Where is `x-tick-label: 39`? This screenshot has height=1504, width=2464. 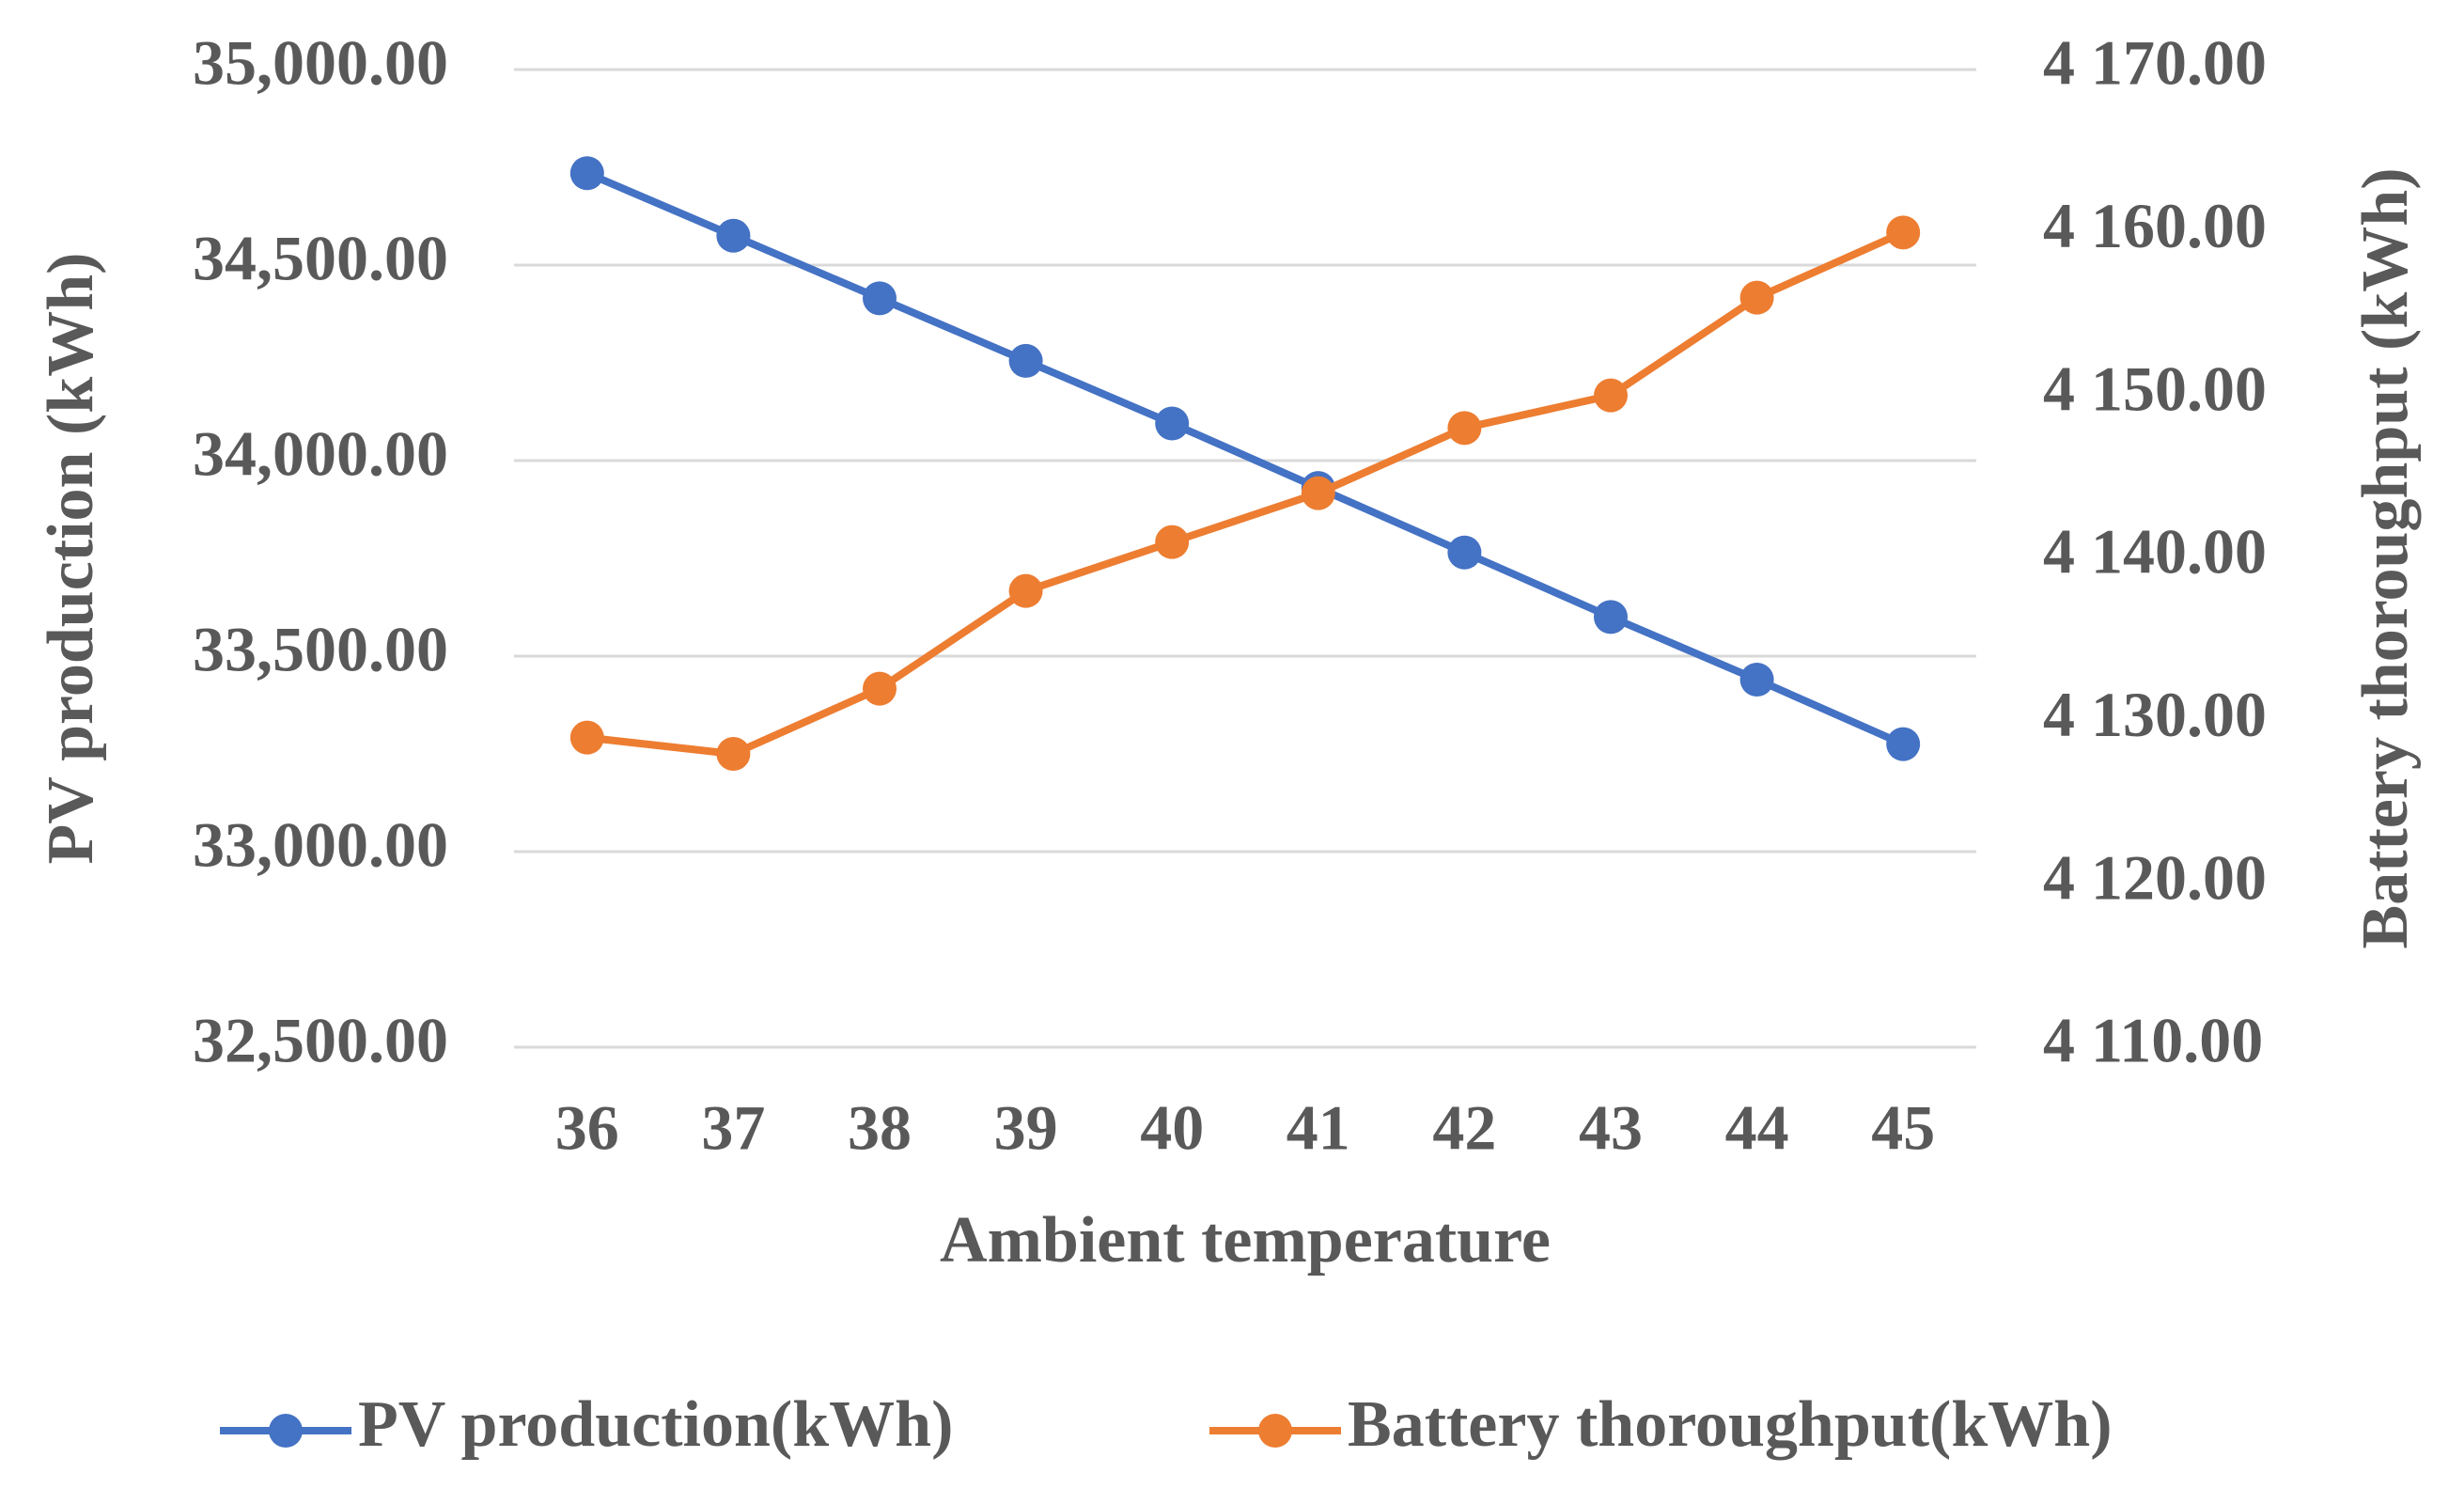
x-tick-label: 39 is located at coordinates (1026, 1128).